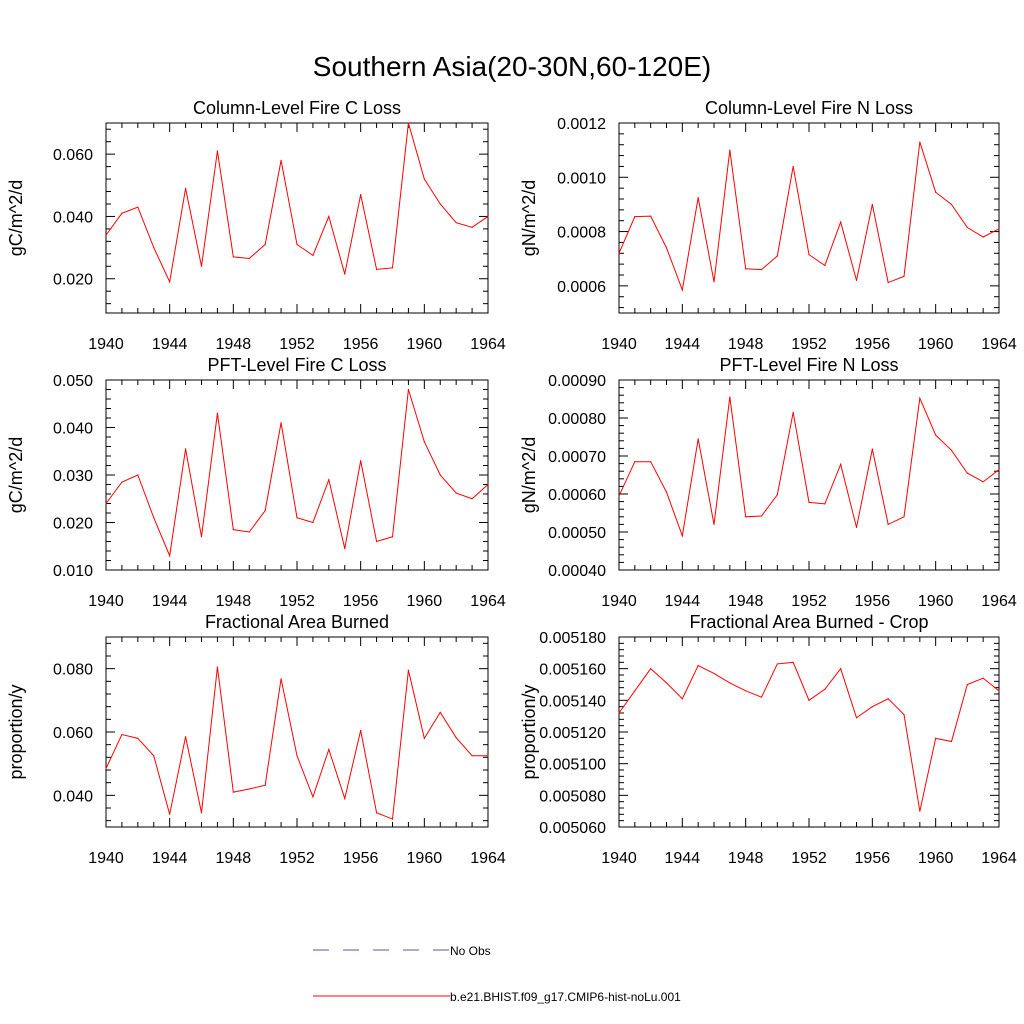 The image size is (1024, 1024). Describe the element at coordinates (581, 178) in the screenshot. I see `y-tick-label: 0.0010` at that location.